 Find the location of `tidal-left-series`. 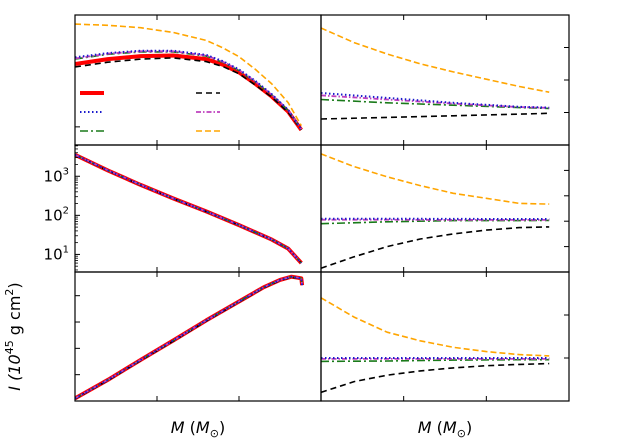

tidal-left-series is located at coordinates (189, 208).